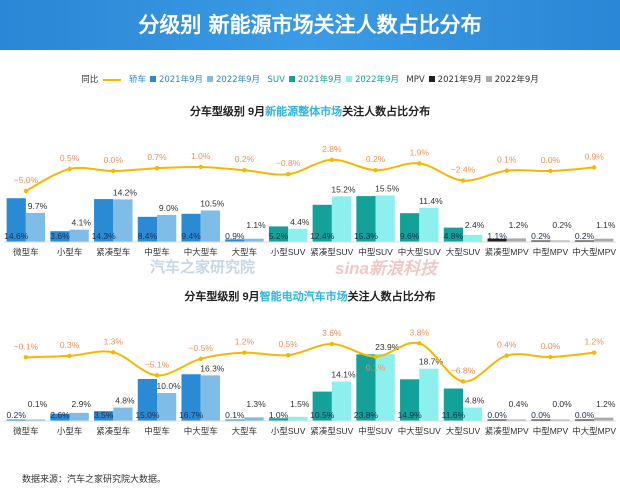 The image size is (620, 498). Describe the element at coordinates (387, 189) in the screenshot. I see `bar-label-2022: 15.5%` at that location.